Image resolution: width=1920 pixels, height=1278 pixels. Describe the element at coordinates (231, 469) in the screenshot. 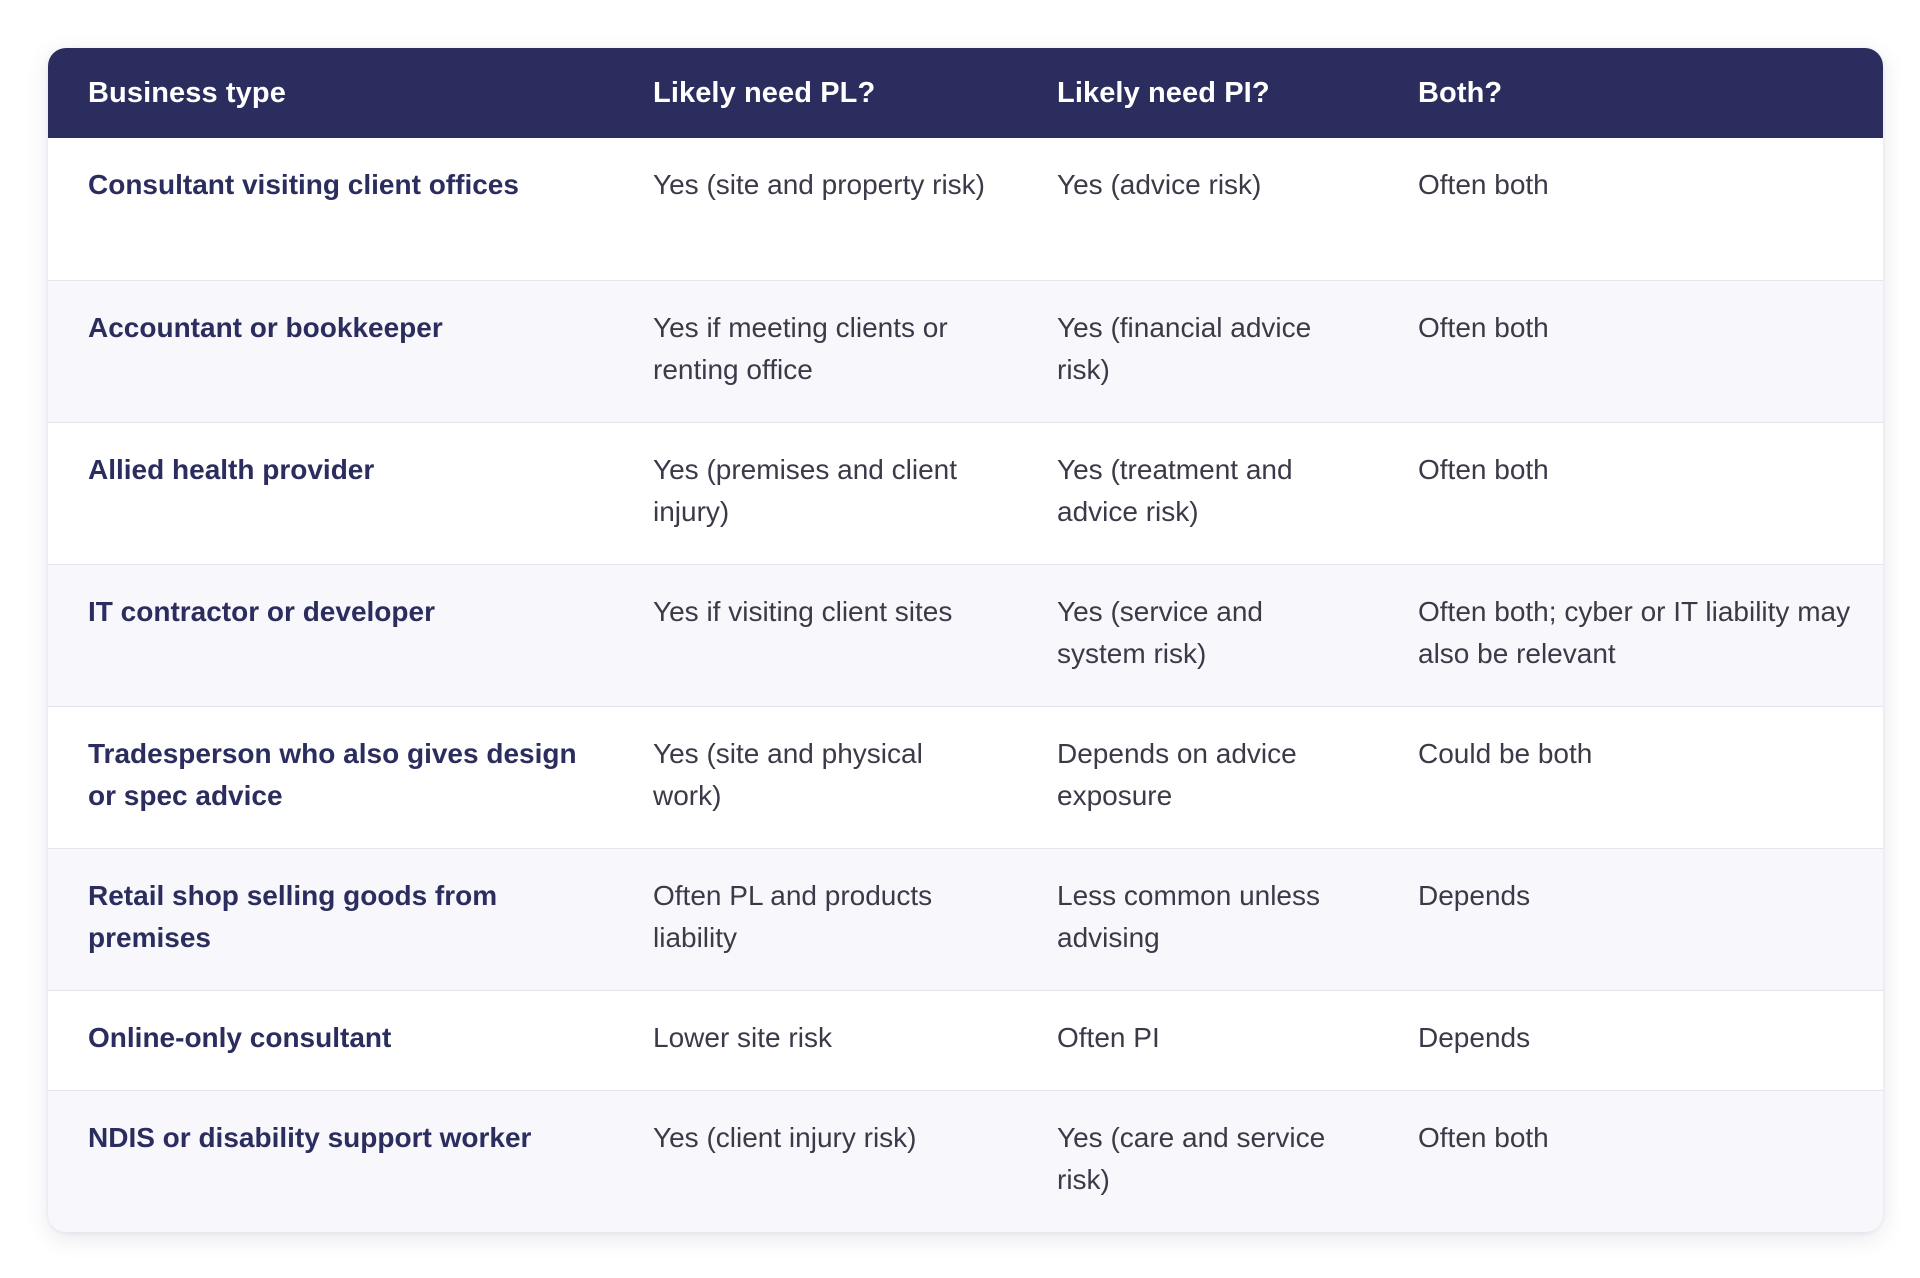

I see `cell-business-type: Allied health provider` at that location.